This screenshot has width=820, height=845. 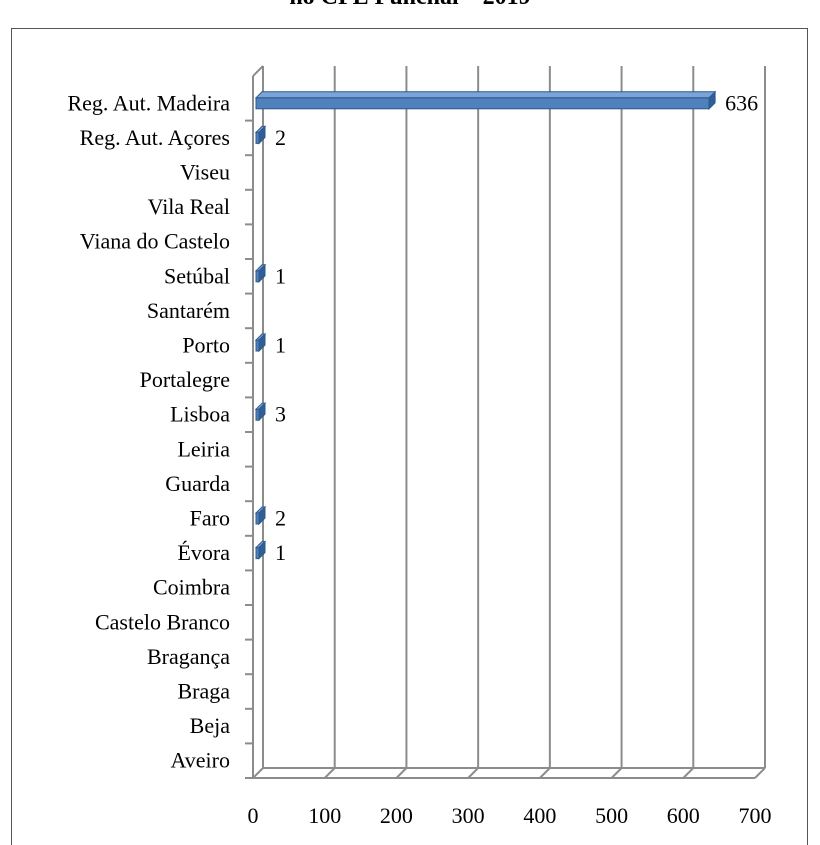 What do you see at coordinates (410, 5) in the screenshot?
I see `chart-title: no CPE Funchal – 2019` at bounding box center [410, 5].